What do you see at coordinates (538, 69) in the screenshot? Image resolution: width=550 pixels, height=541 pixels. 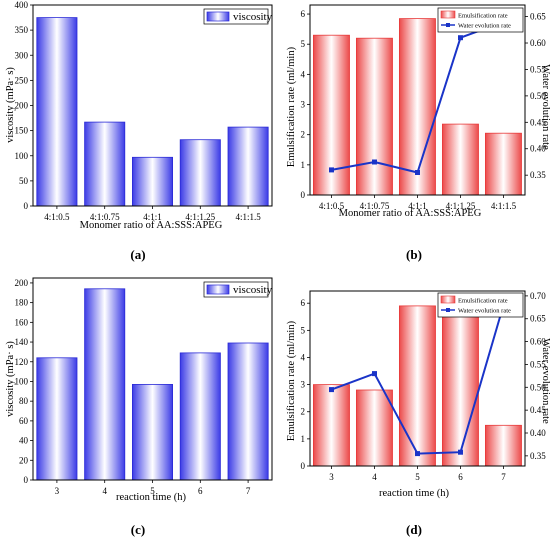 I see `y2-tick-label: 0.55` at bounding box center [538, 69].